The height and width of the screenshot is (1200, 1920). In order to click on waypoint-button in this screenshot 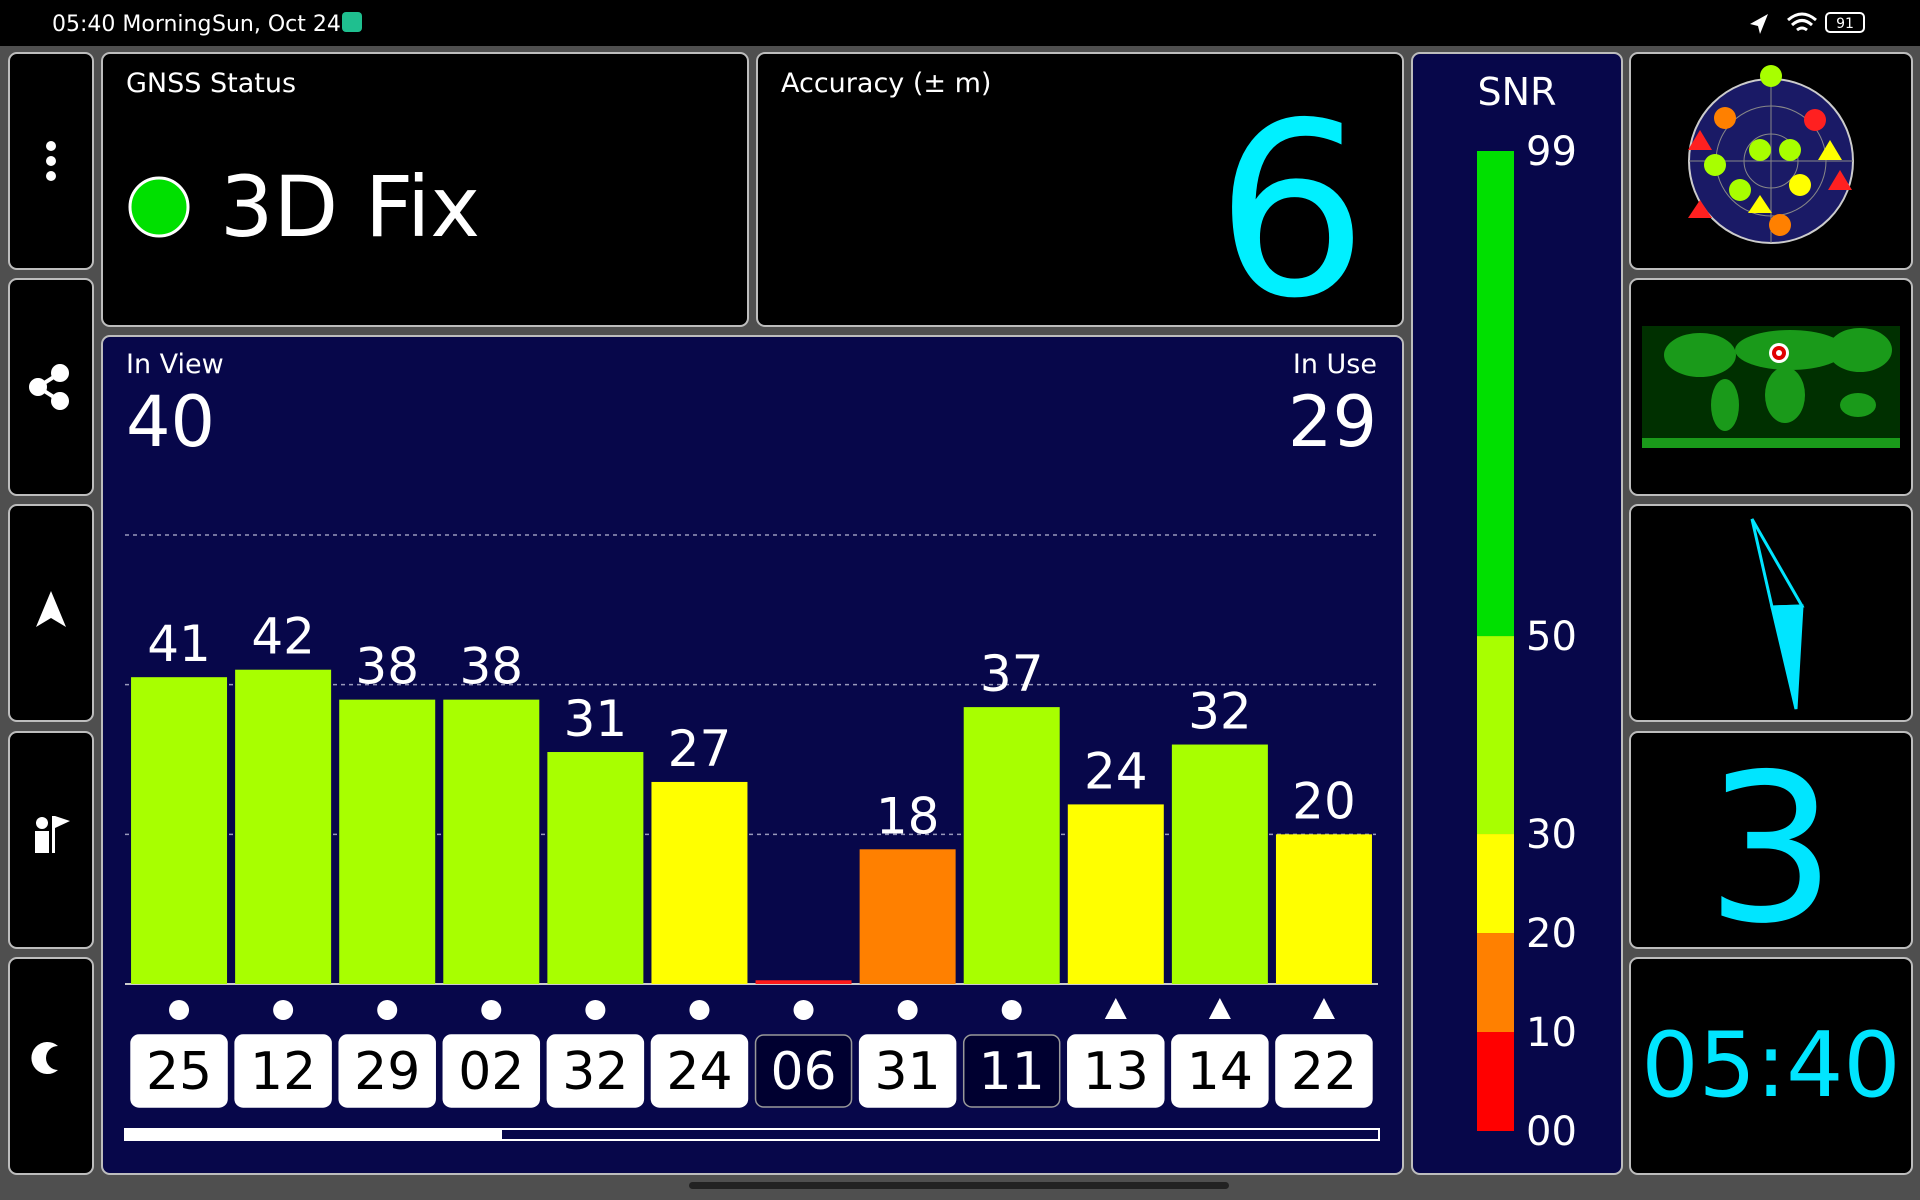, I will do `click(51, 840)`.